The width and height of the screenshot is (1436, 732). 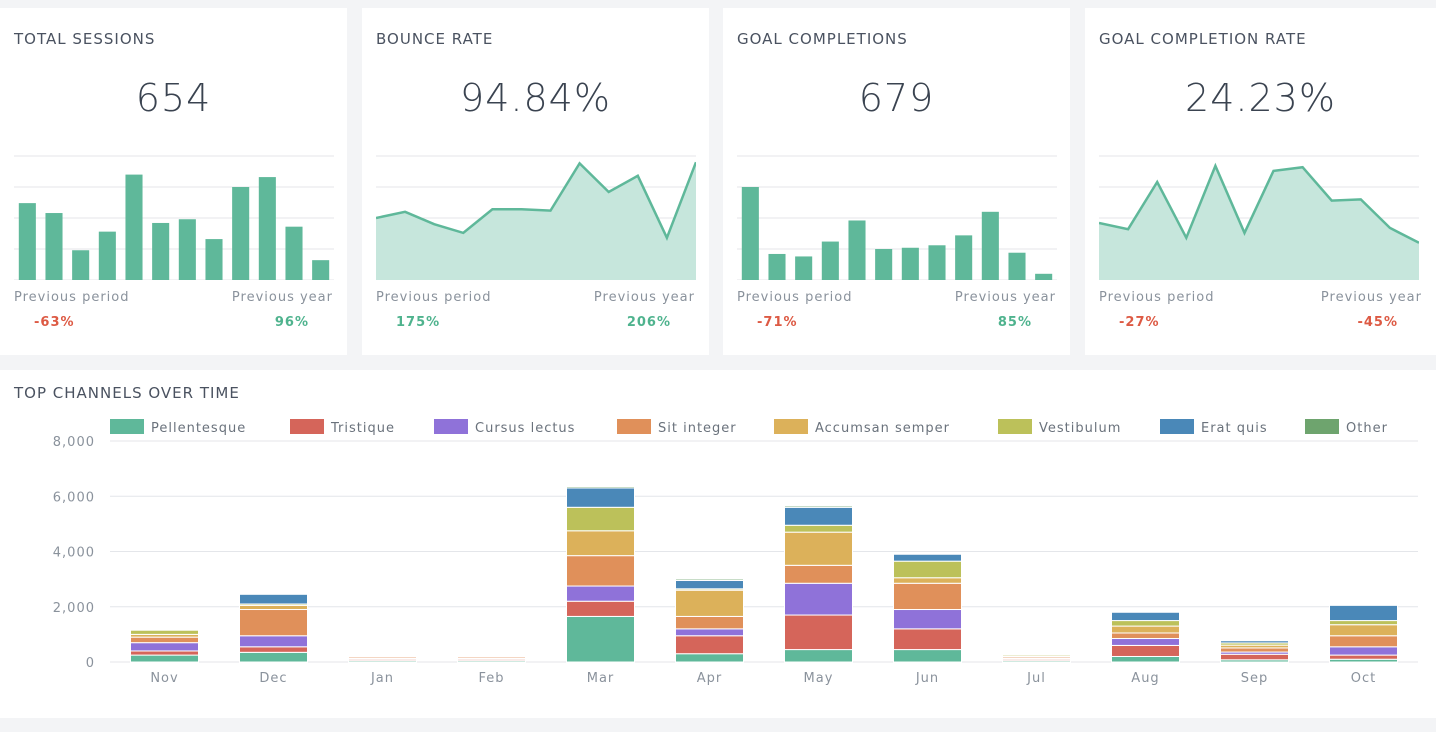 What do you see at coordinates (601, 678) in the screenshot?
I see `x-tick-label: Mar` at bounding box center [601, 678].